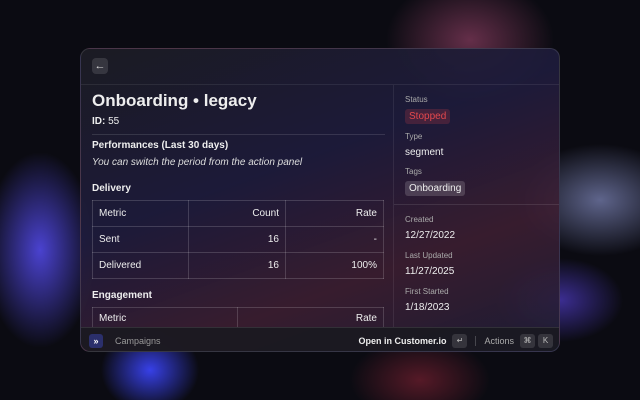  Describe the element at coordinates (138, 340) in the screenshot. I see `app-name: Campaigns` at that location.